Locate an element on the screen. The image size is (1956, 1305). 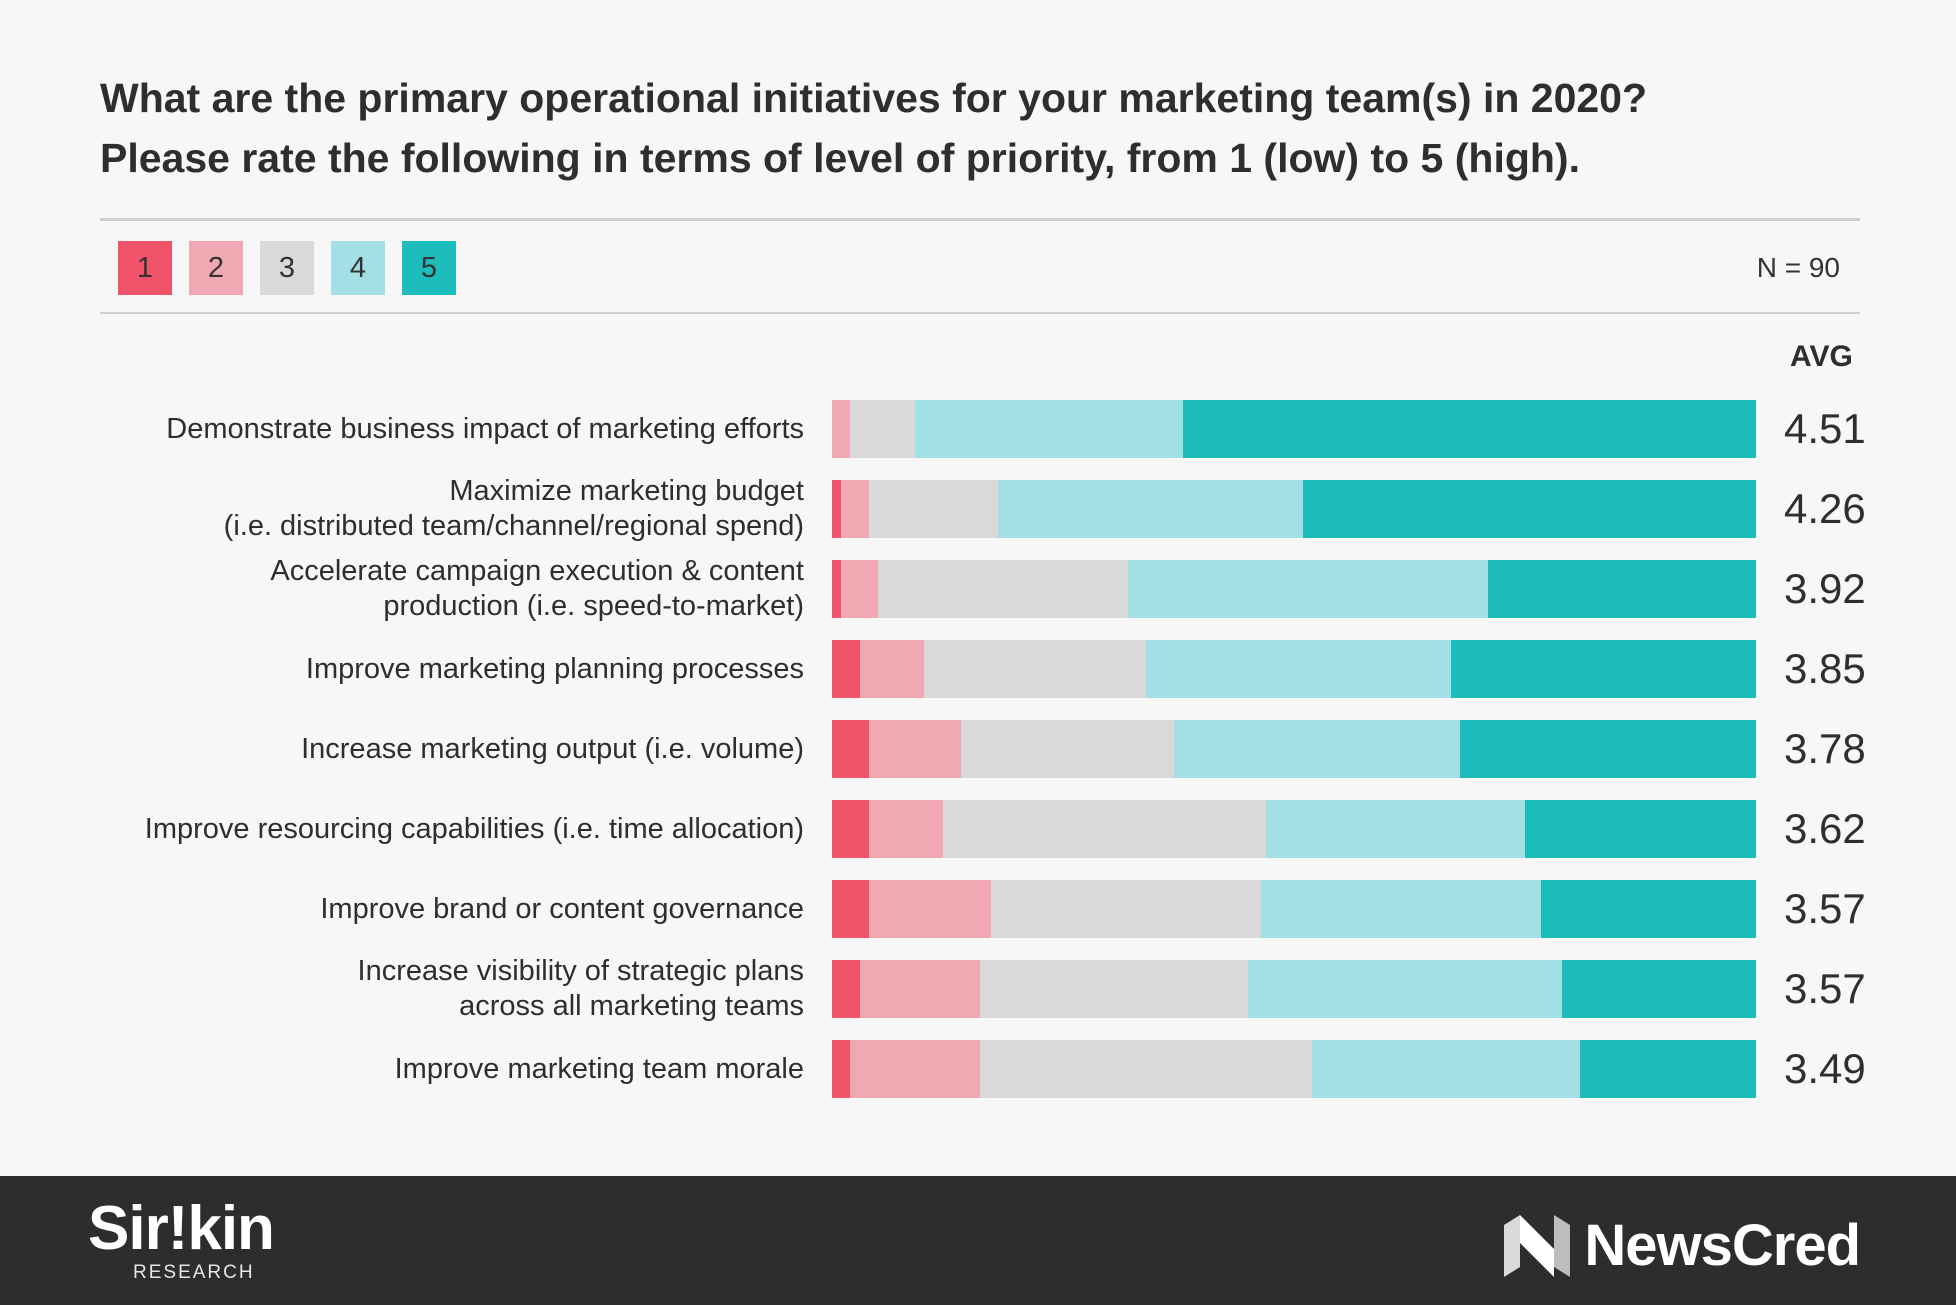
sirkin-logo-word: Sir!kin is located at coordinates (181, 1228).